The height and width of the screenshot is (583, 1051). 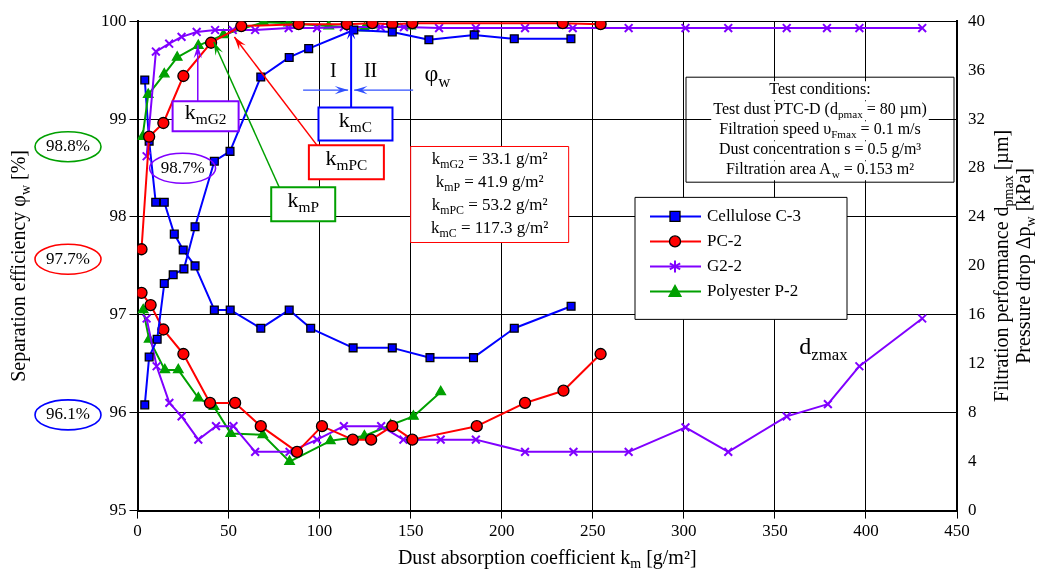 I want to click on y-tick-label: 99, so click(x=118, y=118).